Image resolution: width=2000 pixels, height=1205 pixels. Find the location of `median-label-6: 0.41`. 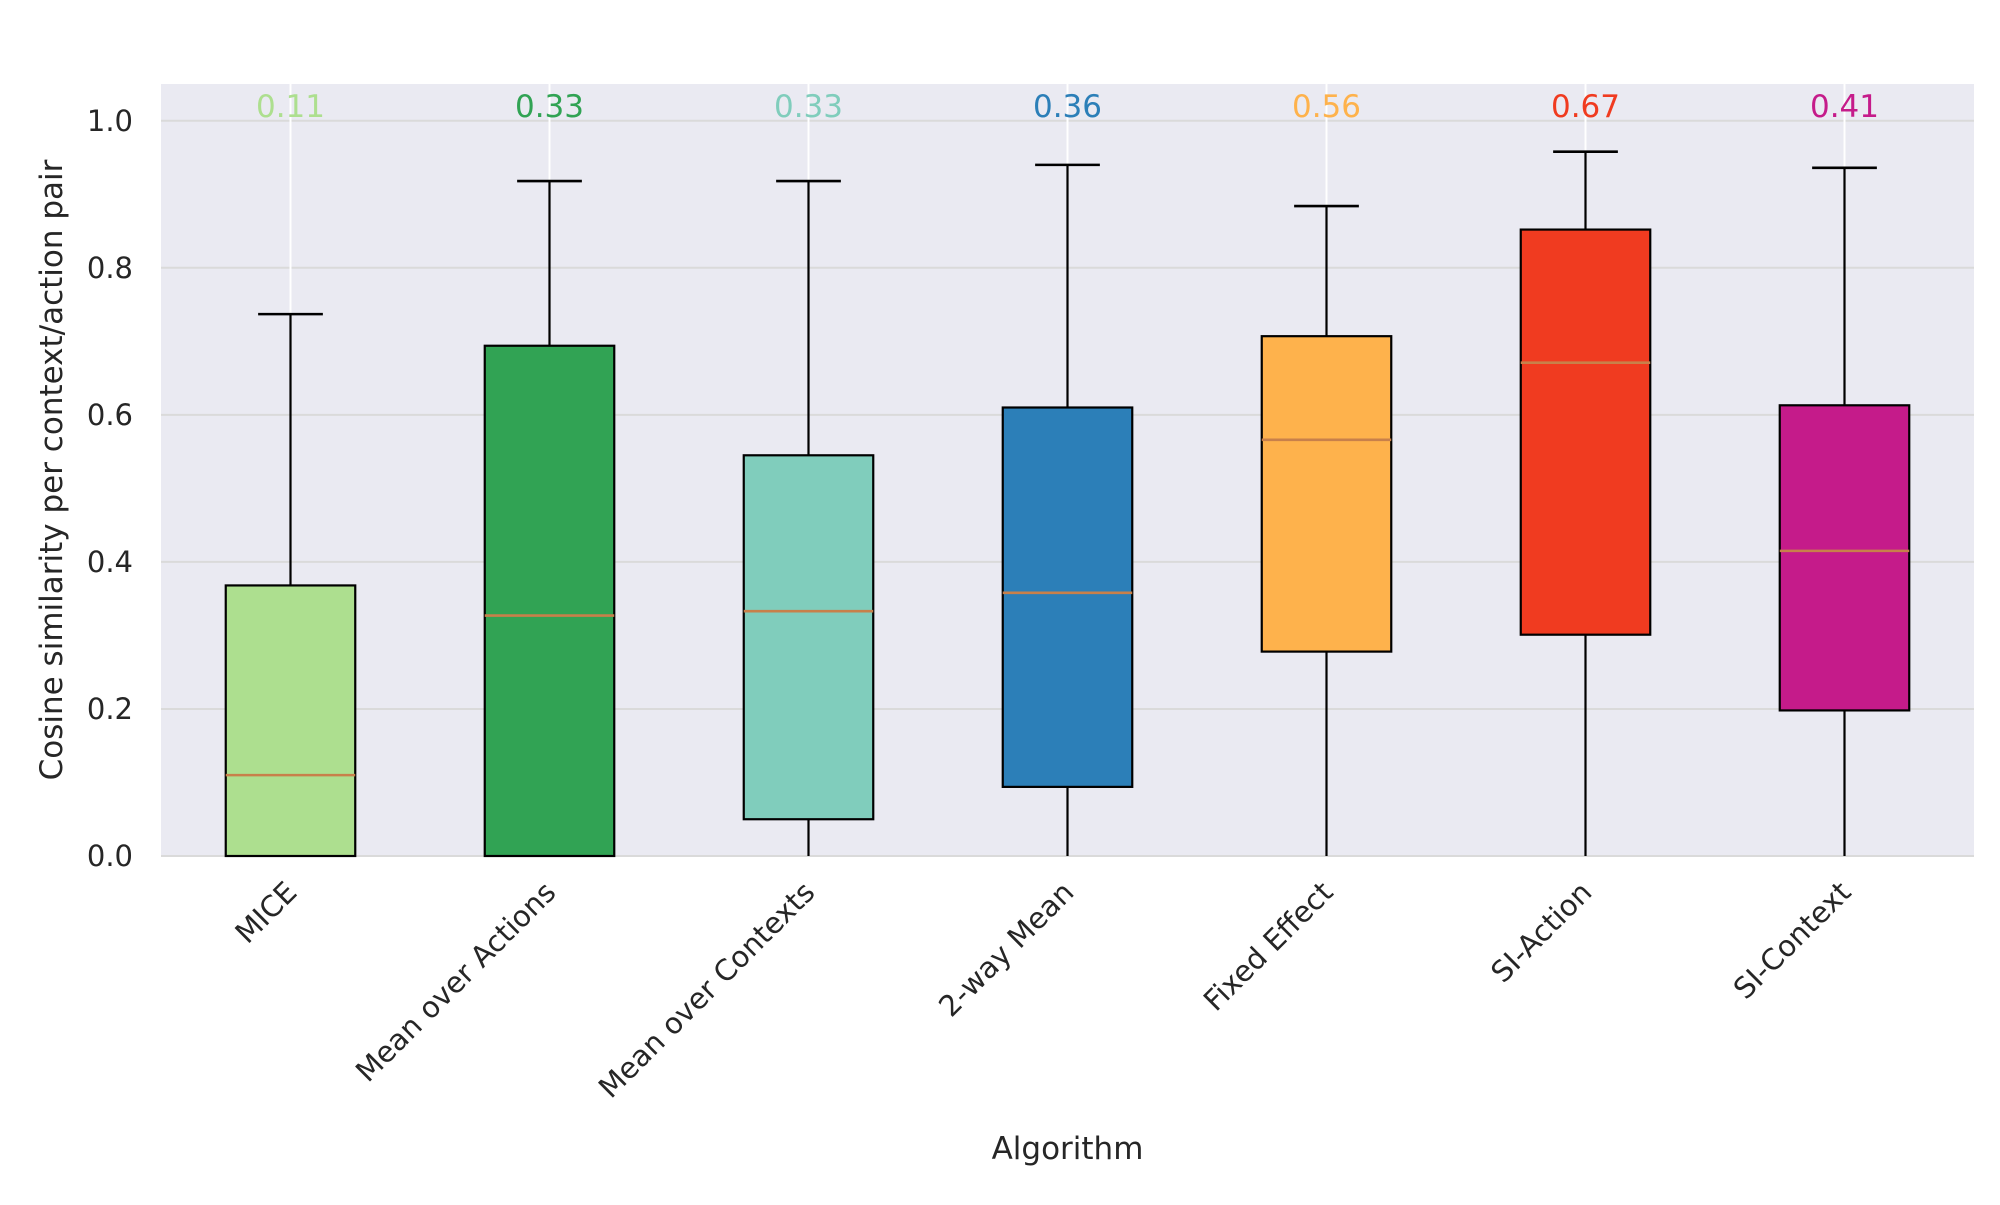

median-label-6: 0.41 is located at coordinates (1844, 107).